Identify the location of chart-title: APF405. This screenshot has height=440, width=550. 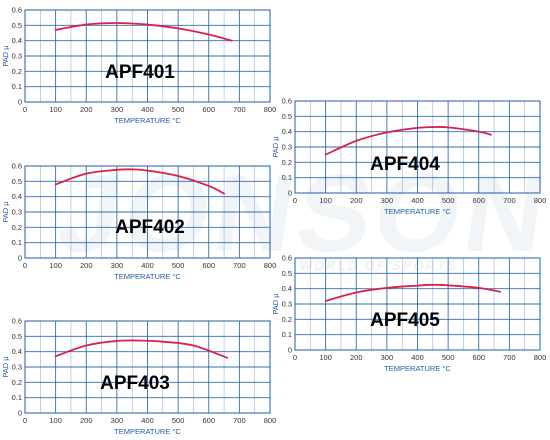
(405, 320).